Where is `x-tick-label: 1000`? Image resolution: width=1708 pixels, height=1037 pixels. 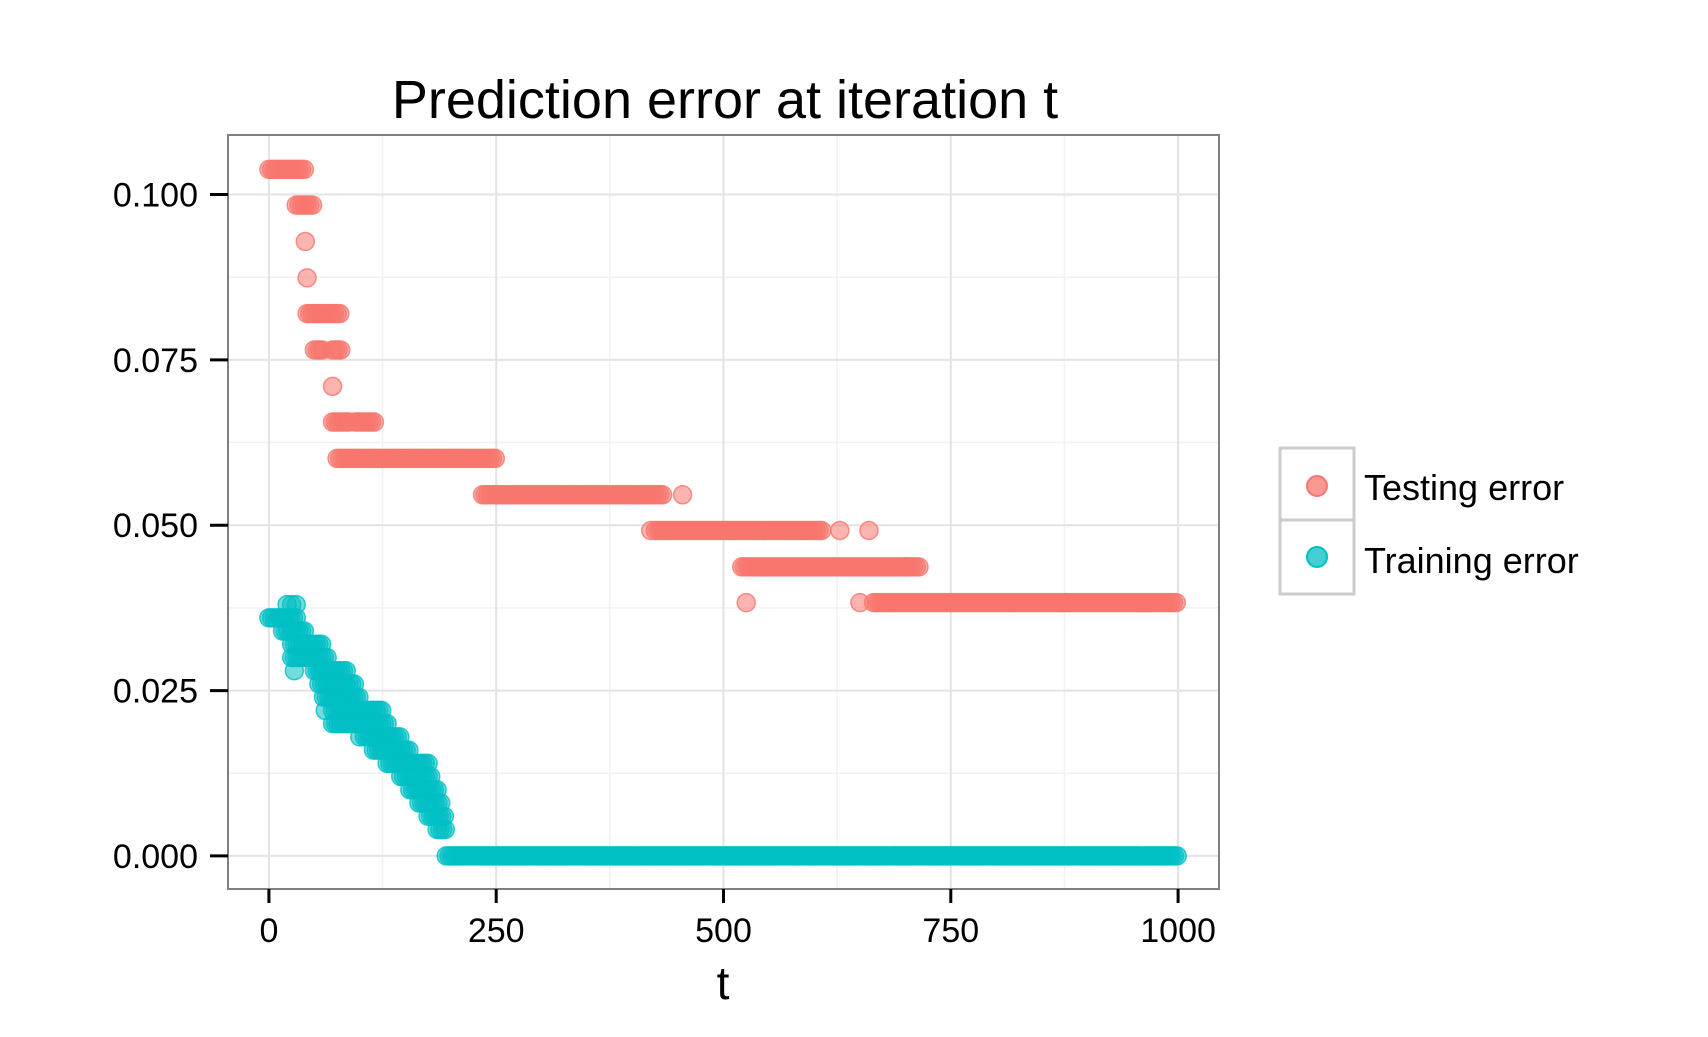
x-tick-label: 1000 is located at coordinates (1178, 931).